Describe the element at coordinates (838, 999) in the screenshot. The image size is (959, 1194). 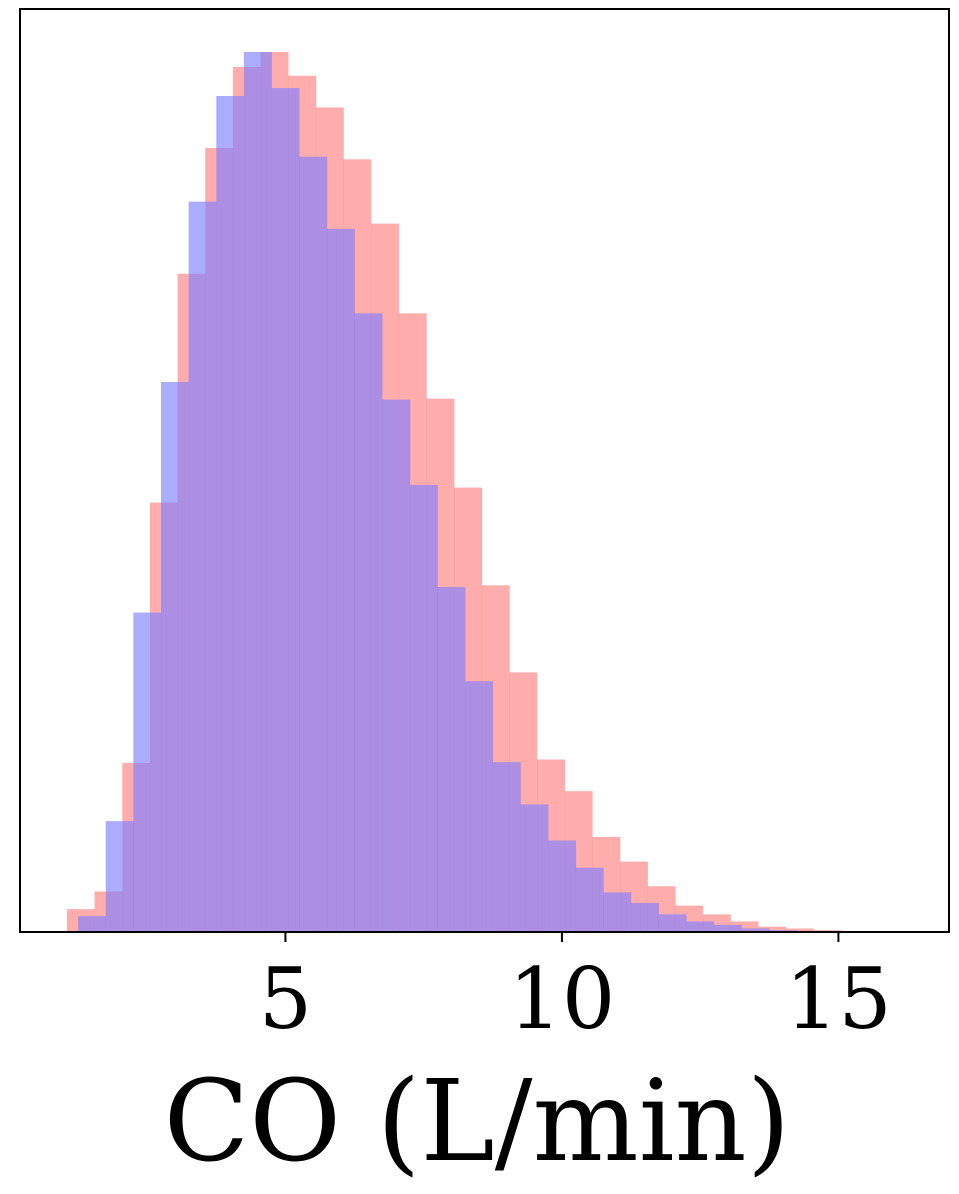
I see `x-tick-label: 15` at that location.